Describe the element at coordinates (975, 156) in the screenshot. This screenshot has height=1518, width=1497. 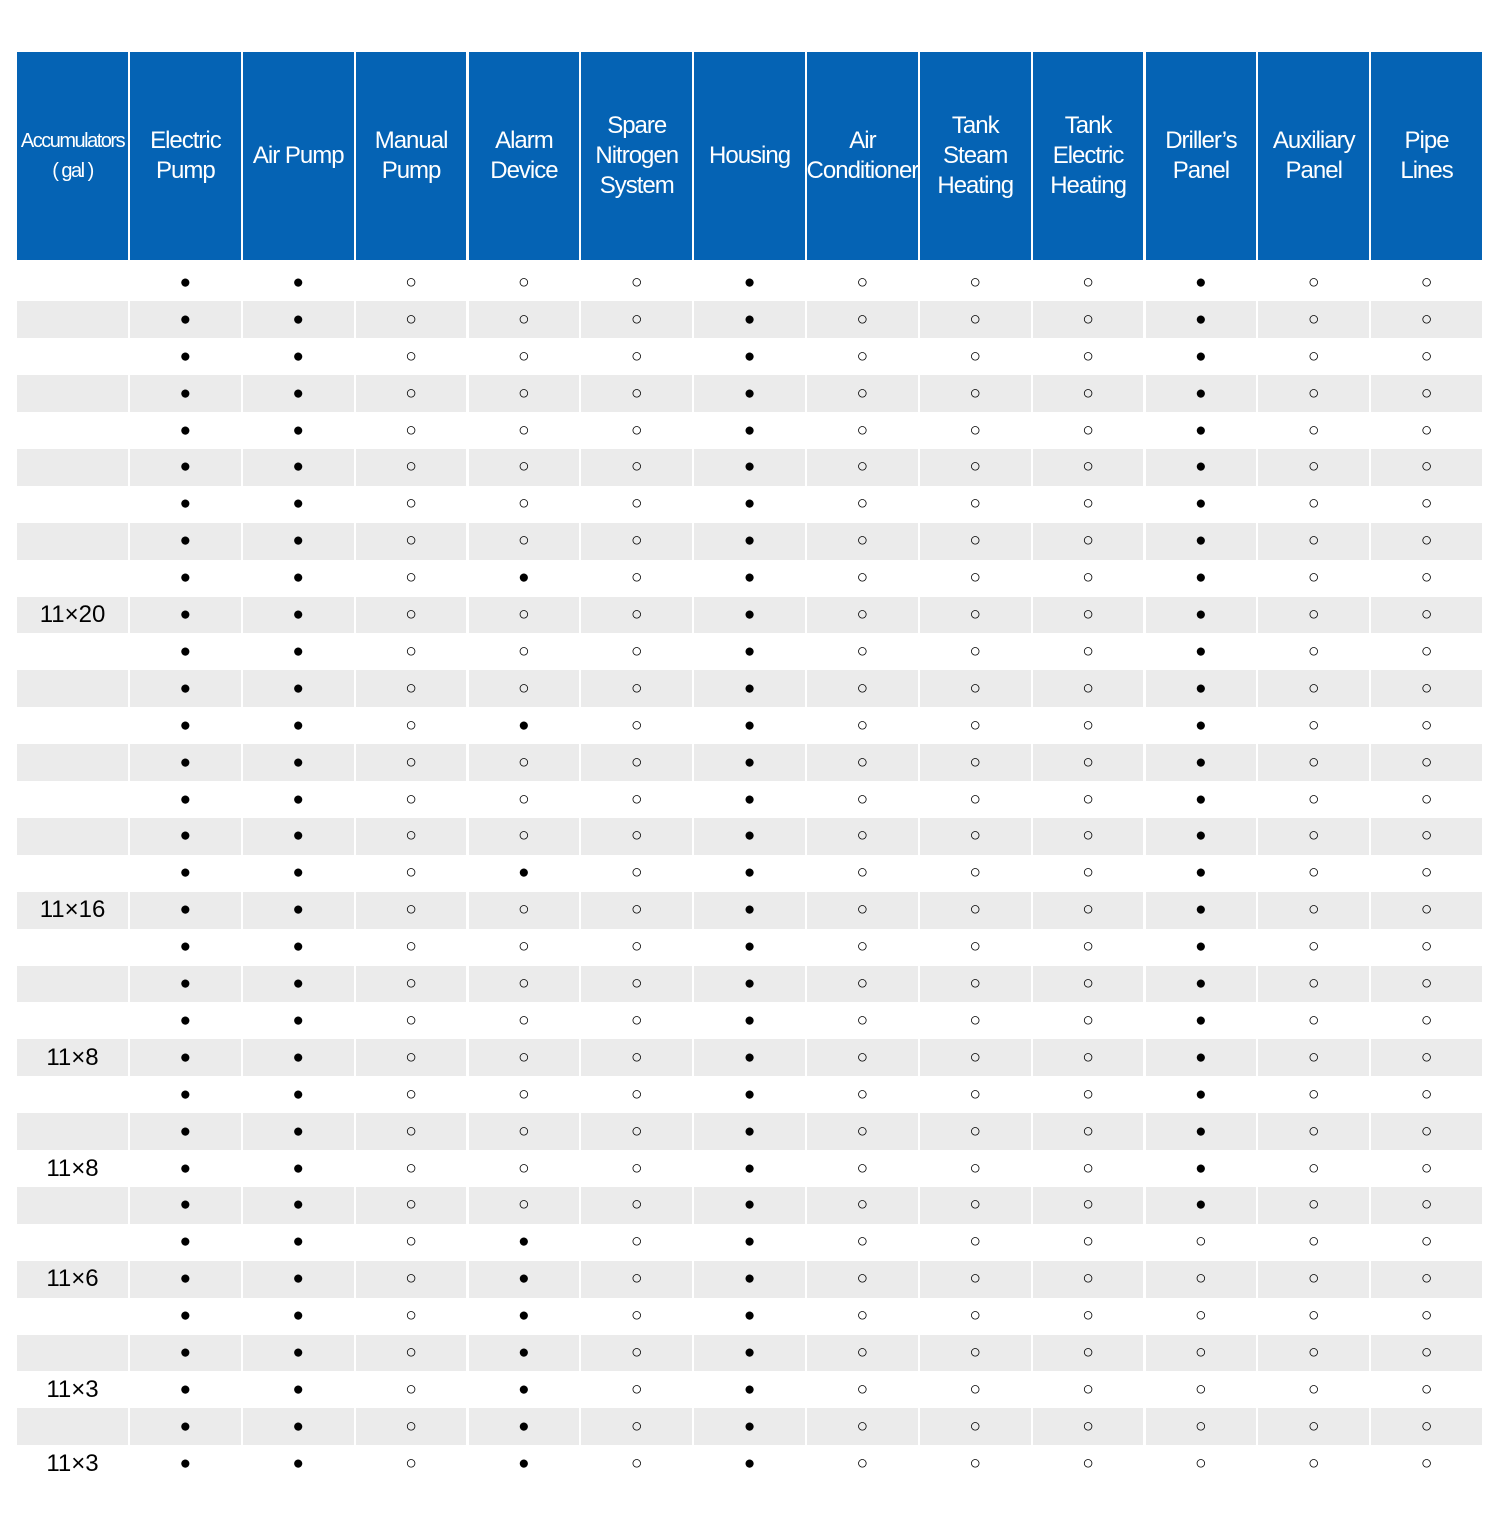
I see `column-header: Tank Steam Heating` at that location.